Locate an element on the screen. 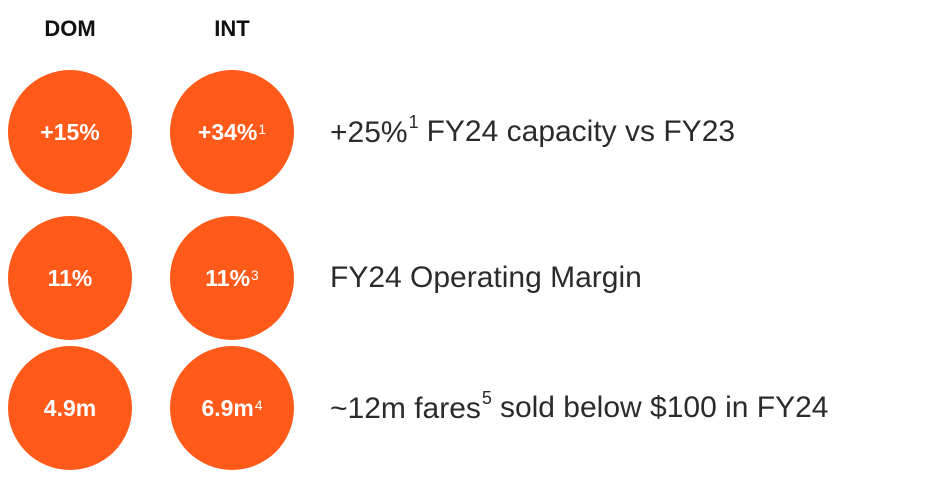  description-text: ~12m fares is located at coordinates (405, 408).